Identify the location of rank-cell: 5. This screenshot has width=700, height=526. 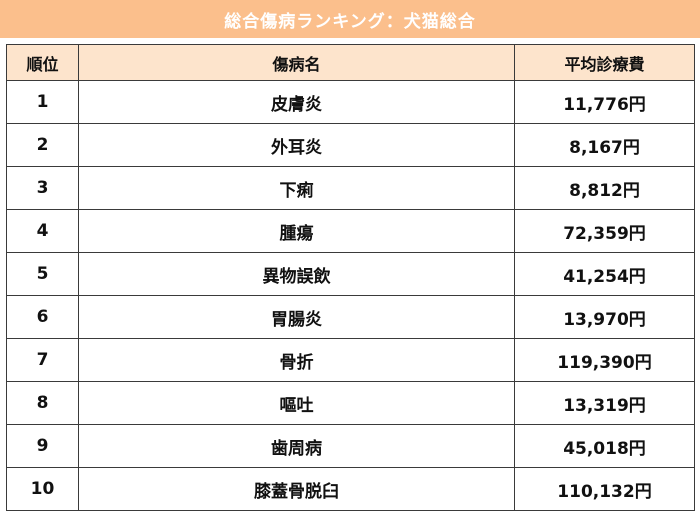
(42, 274).